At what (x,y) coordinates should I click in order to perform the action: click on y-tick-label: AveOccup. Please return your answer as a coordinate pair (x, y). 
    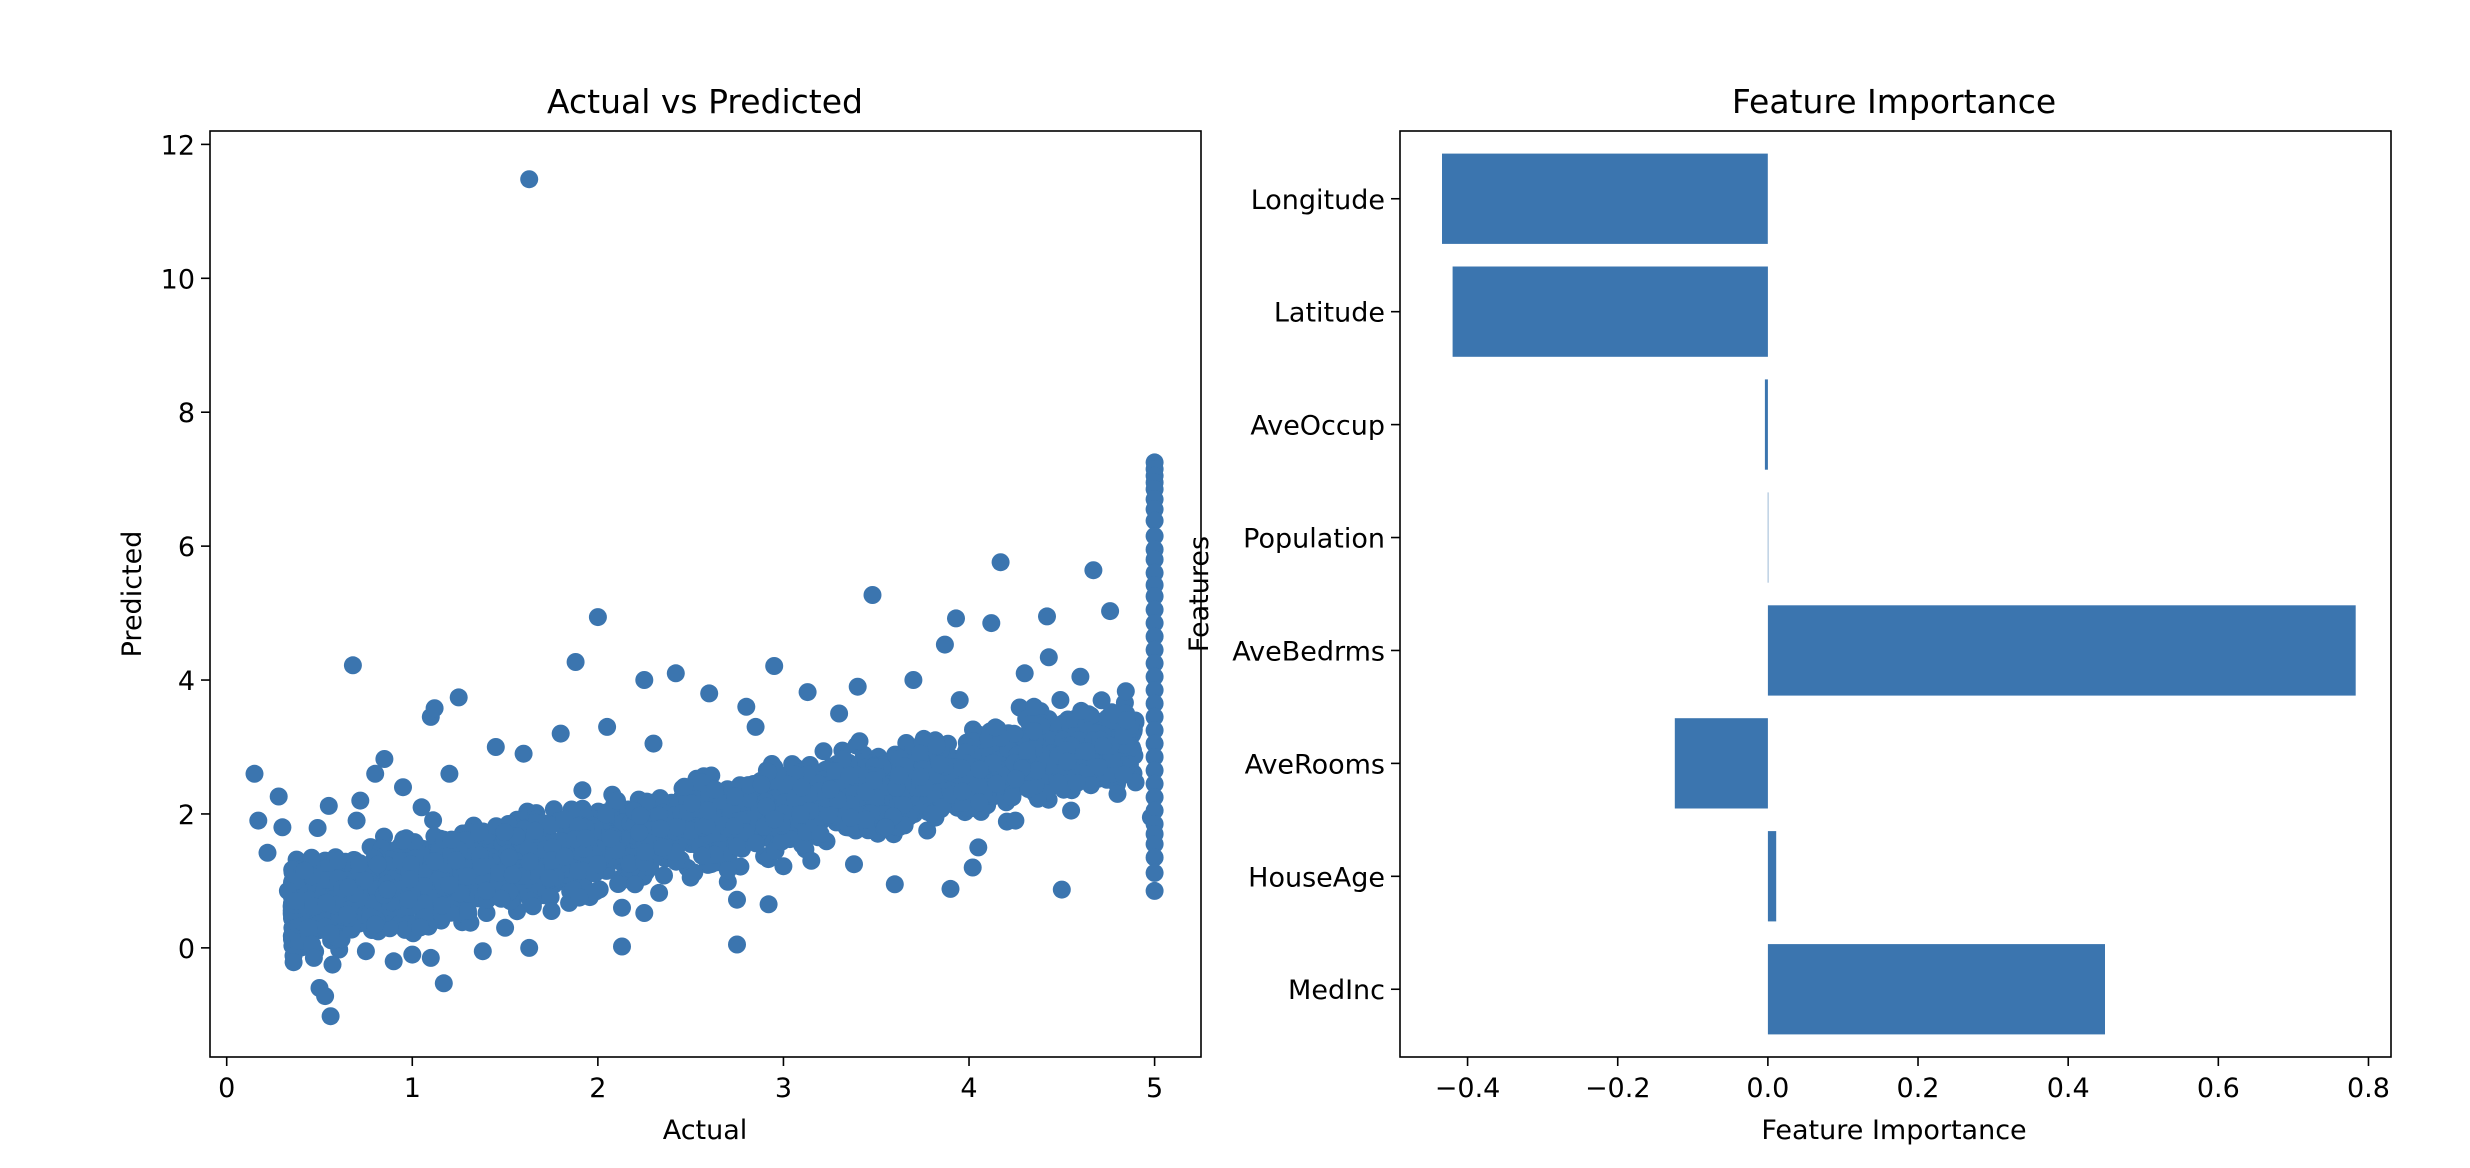
    Looking at the image, I should click on (1317, 426).